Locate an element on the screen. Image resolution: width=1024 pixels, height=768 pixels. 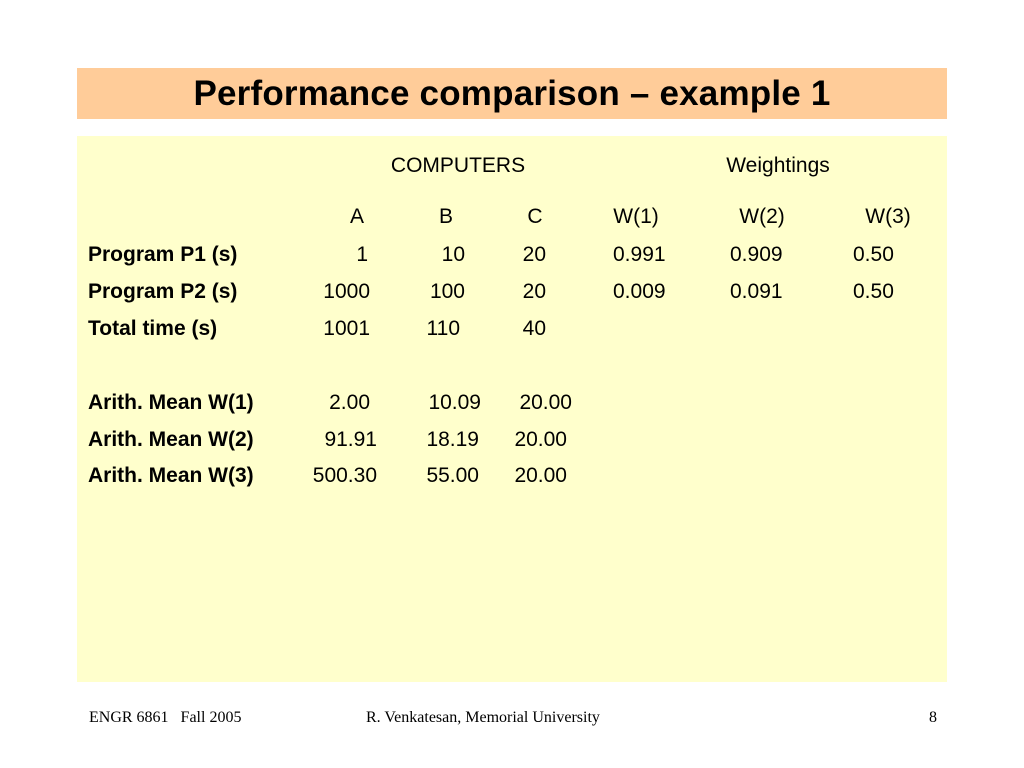
cell-total-a: 1001 is located at coordinates (346, 328).